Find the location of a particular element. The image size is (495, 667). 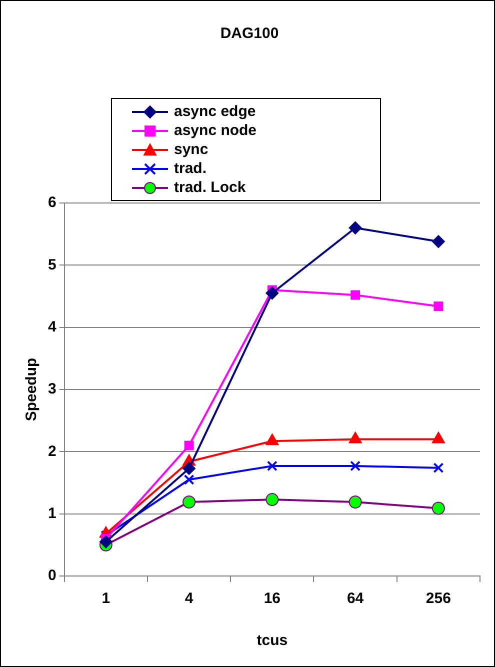

y-tick-label: 2 is located at coordinates (52, 451).